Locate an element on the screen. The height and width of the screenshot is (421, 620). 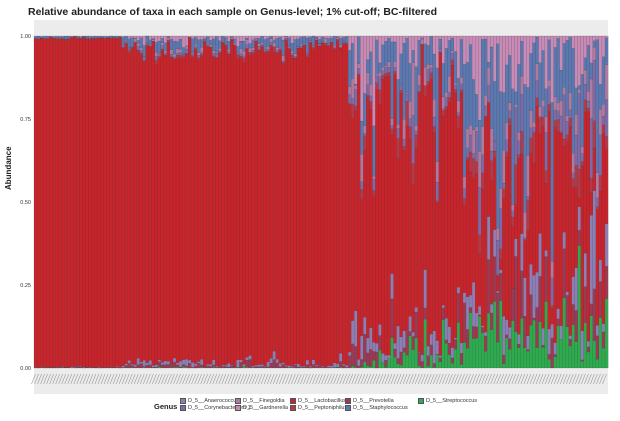
legend-label: D_5__Gardnerella is located at coordinates (265, 408).